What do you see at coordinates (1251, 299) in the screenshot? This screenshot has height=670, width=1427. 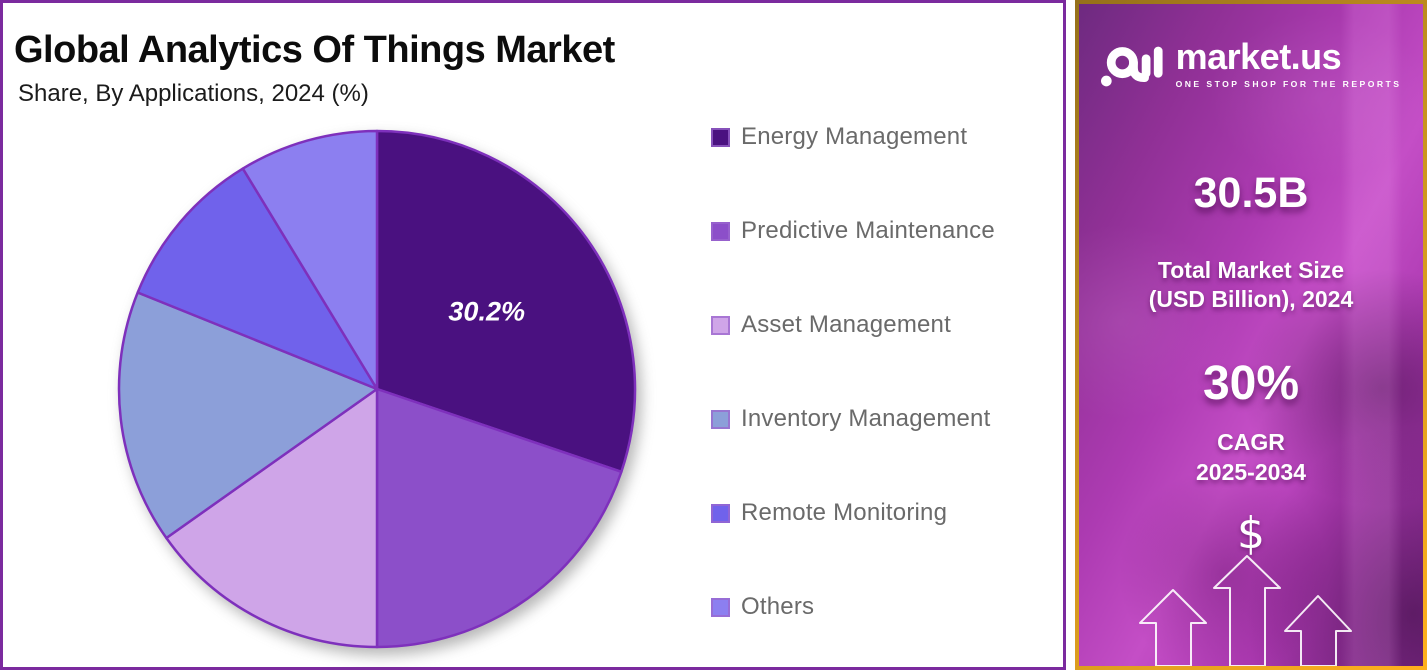 I see `market-size-caption-line2: (USD Billion), 2024` at bounding box center [1251, 299].